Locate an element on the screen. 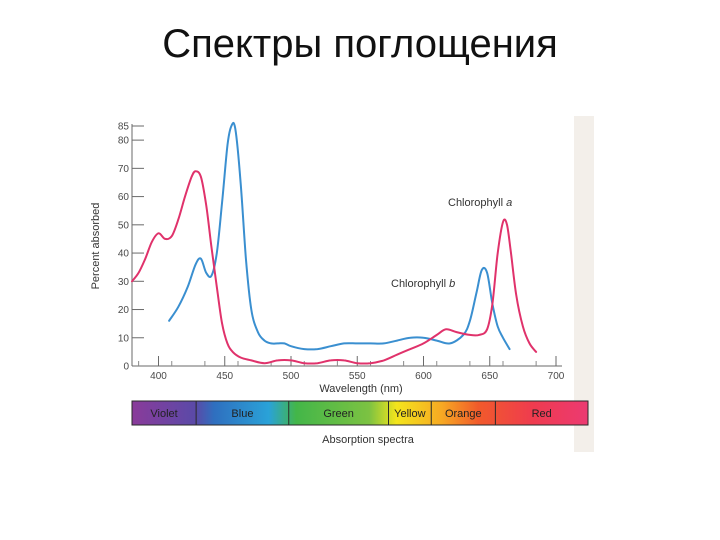  band-label-blue: Blue is located at coordinates (242, 414).